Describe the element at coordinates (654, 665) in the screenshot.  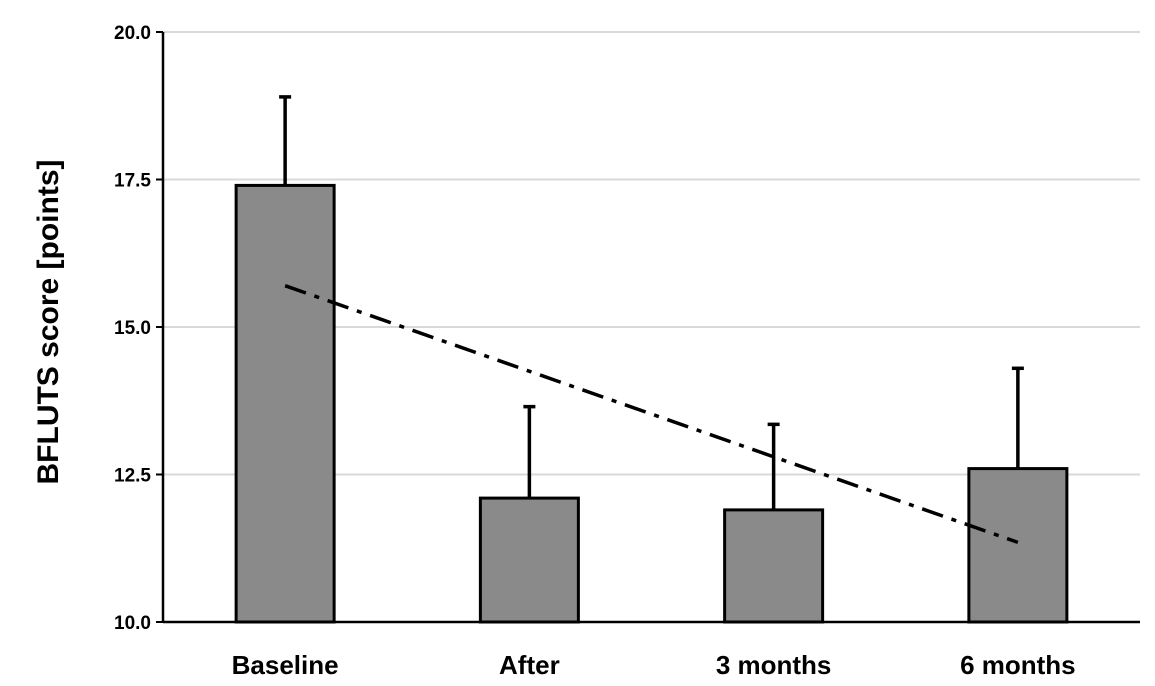
I see `x-axis-labels: Baseline After 3 months 6 months` at that location.